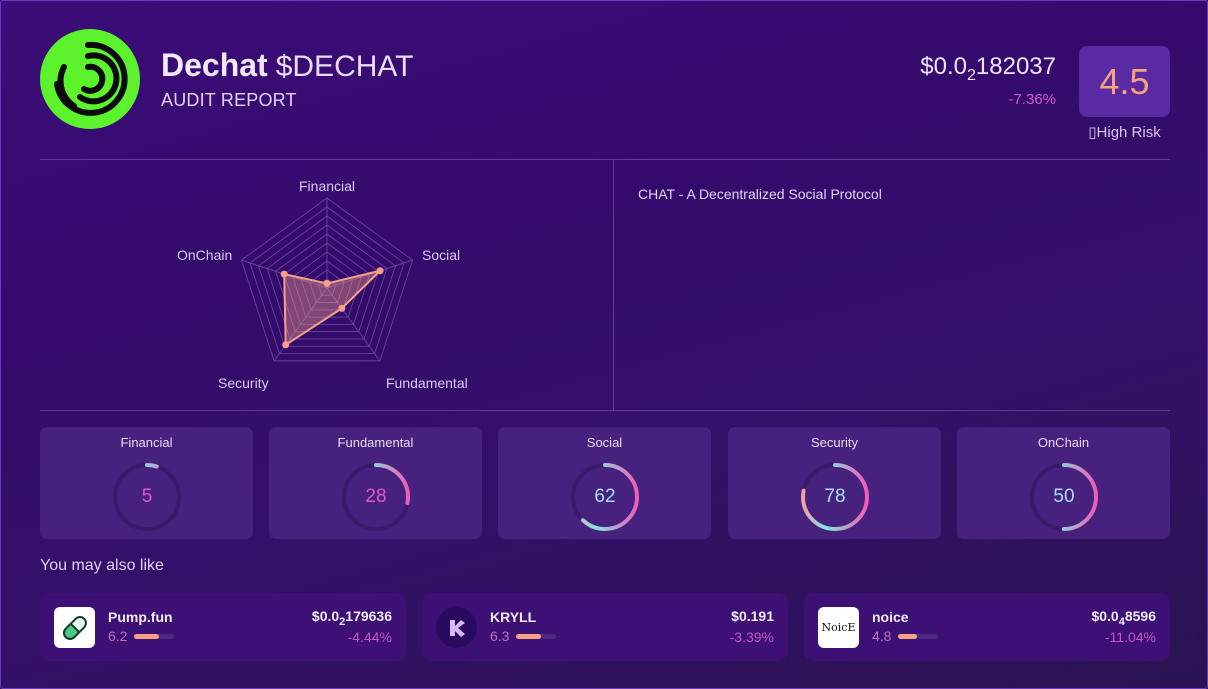 The image size is (1208, 689). What do you see at coordinates (90, 79) in the screenshot?
I see `dechat-logo-icon` at bounding box center [90, 79].